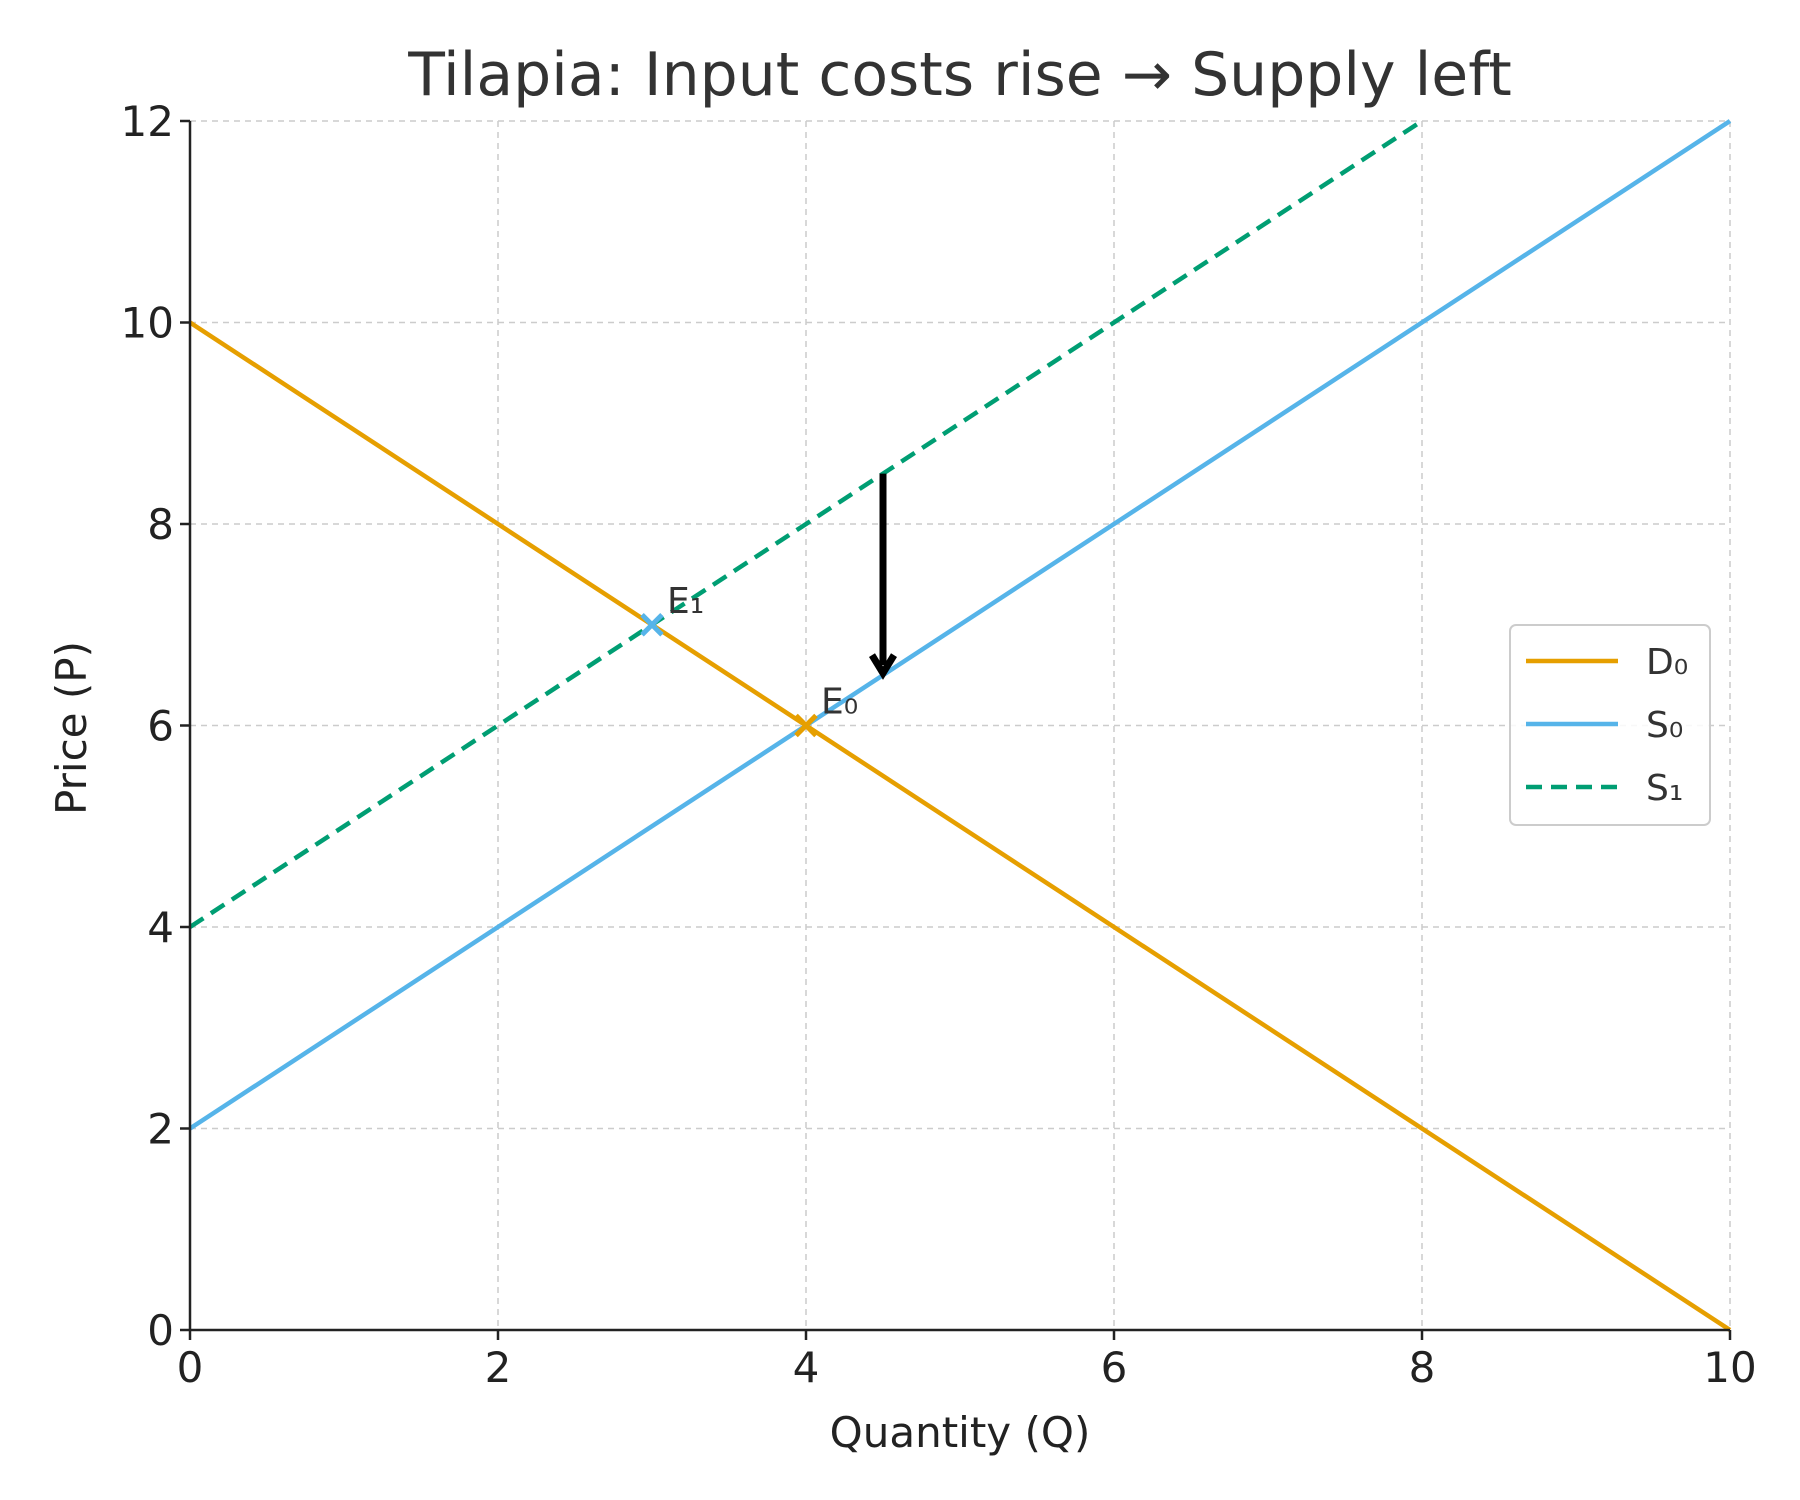 The height and width of the screenshot is (1500, 1800). I want to click on x-tick-label: 2, so click(498, 1367).